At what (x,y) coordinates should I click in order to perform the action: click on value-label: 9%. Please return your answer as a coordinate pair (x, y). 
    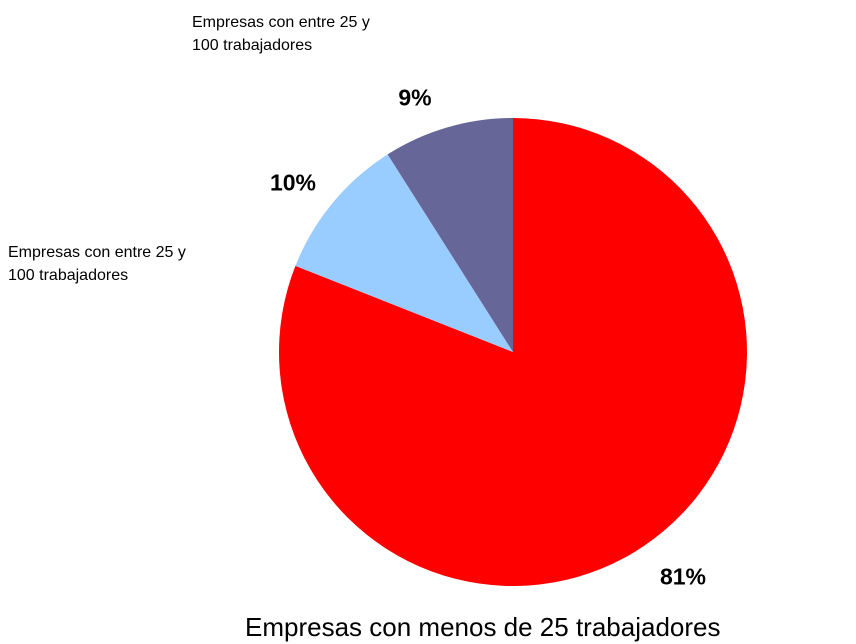
    Looking at the image, I should click on (415, 97).